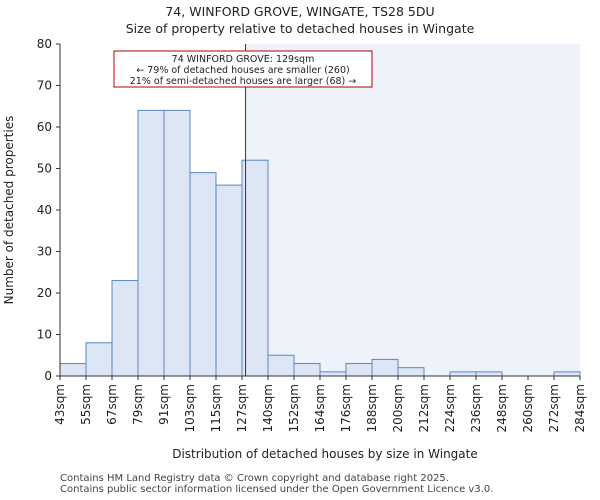  I want to click on x-tick-label: 140sqm, so click(268, 408).